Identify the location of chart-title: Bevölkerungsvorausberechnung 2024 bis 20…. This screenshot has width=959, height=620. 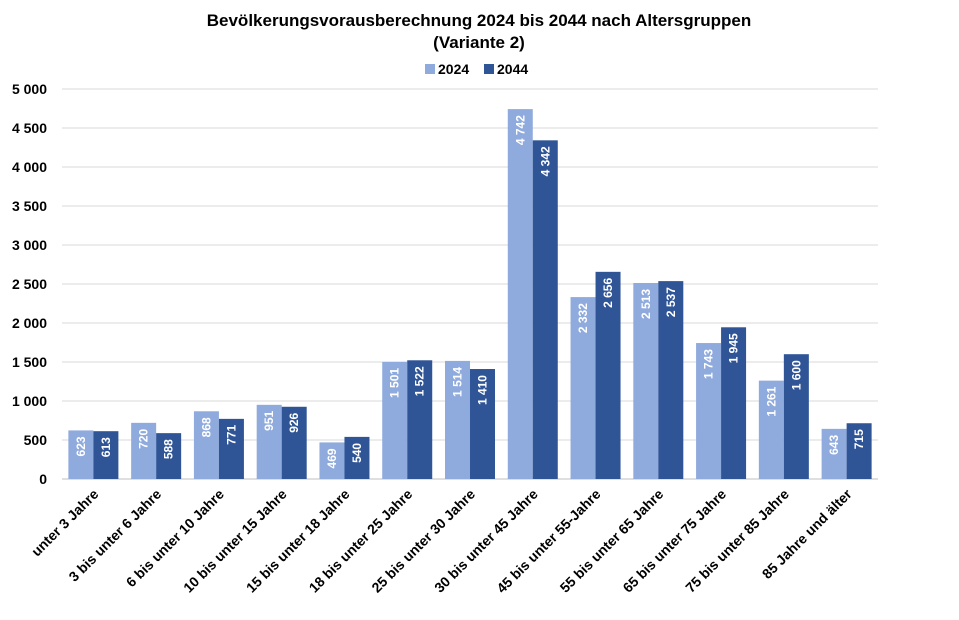
(479, 20).